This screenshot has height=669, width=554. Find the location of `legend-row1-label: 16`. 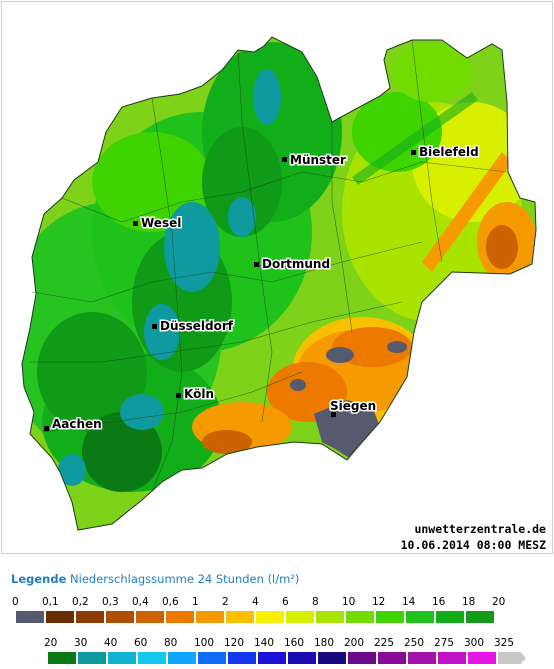

legend-row1-label: 16 is located at coordinates (439, 602).